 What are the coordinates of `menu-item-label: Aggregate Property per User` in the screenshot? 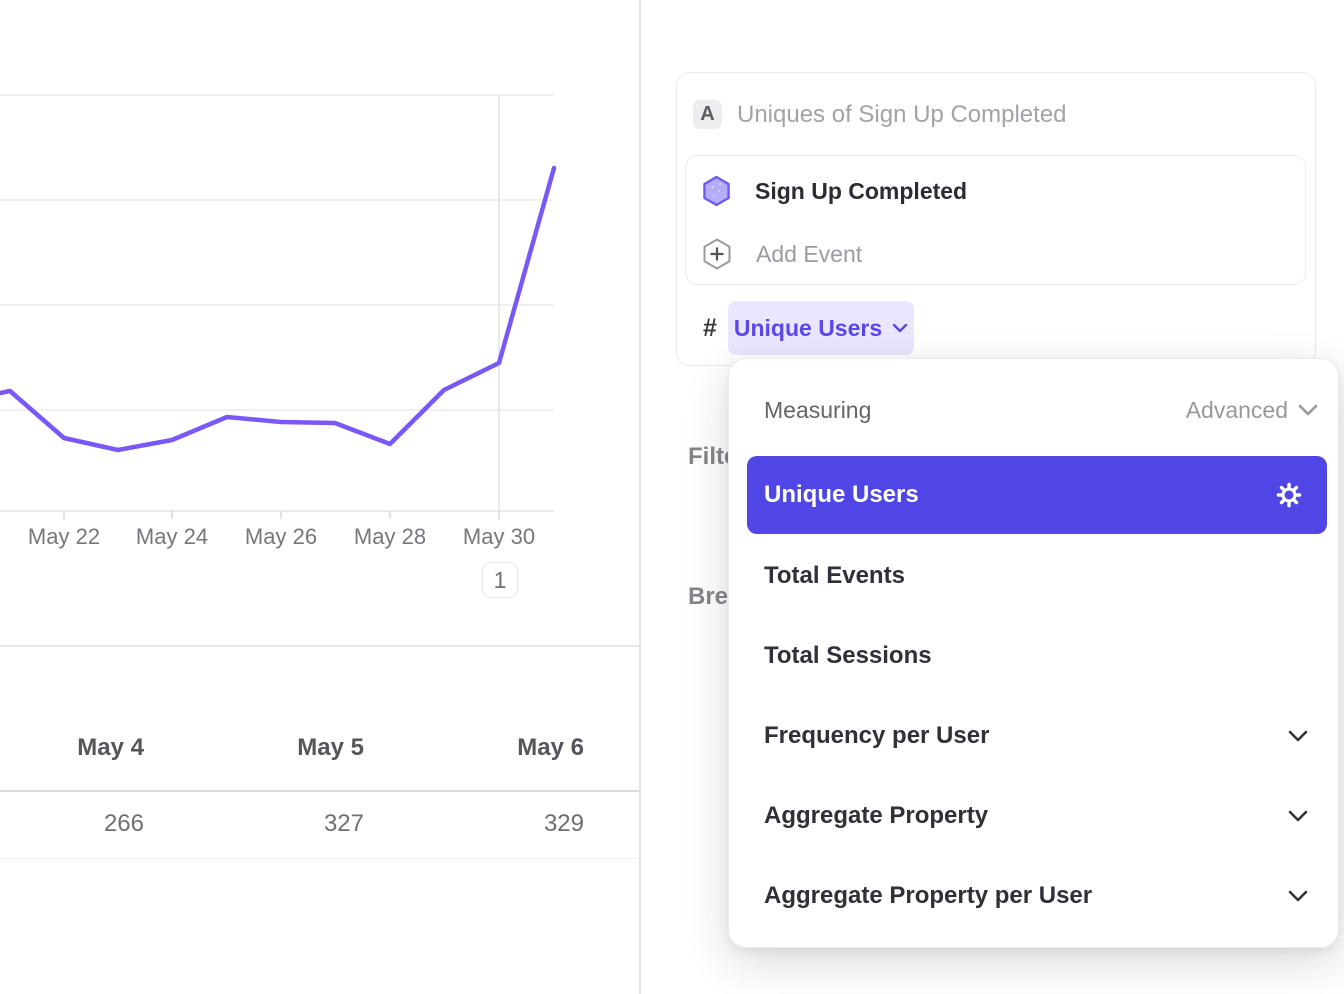 It's located at (928, 895).